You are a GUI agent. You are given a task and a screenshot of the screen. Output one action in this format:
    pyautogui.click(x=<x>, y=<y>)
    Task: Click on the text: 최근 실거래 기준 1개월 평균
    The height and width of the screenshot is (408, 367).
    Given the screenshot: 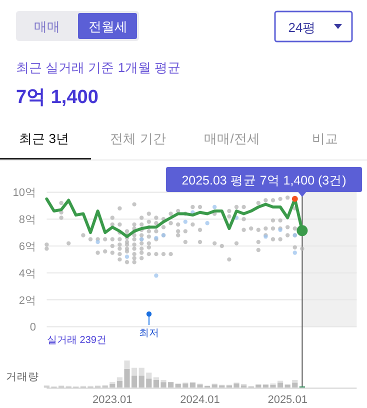 What is the action you would take?
    pyautogui.click(x=98, y=67)
    